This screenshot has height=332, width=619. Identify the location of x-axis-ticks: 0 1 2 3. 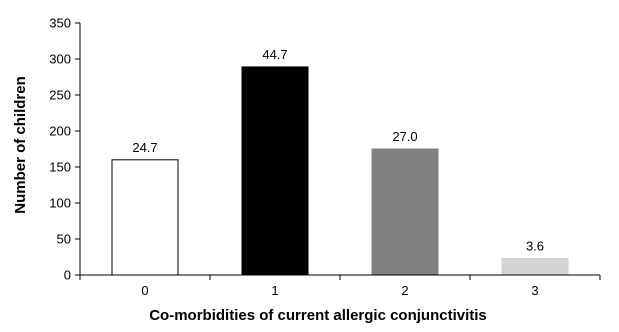
(340, 286).